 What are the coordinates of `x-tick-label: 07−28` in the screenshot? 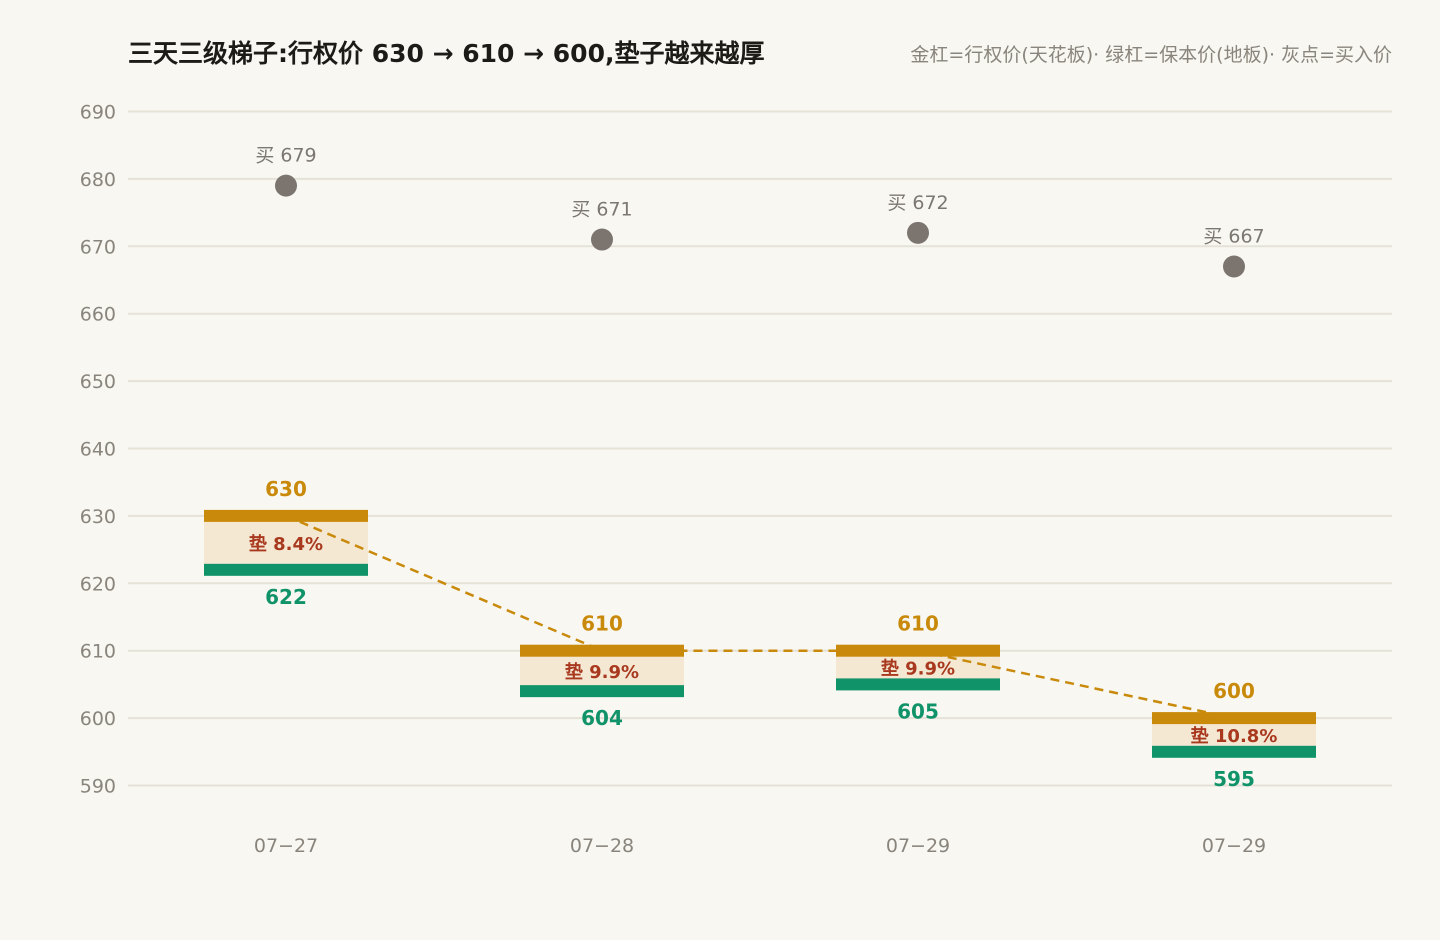 It's located at (602, 846).